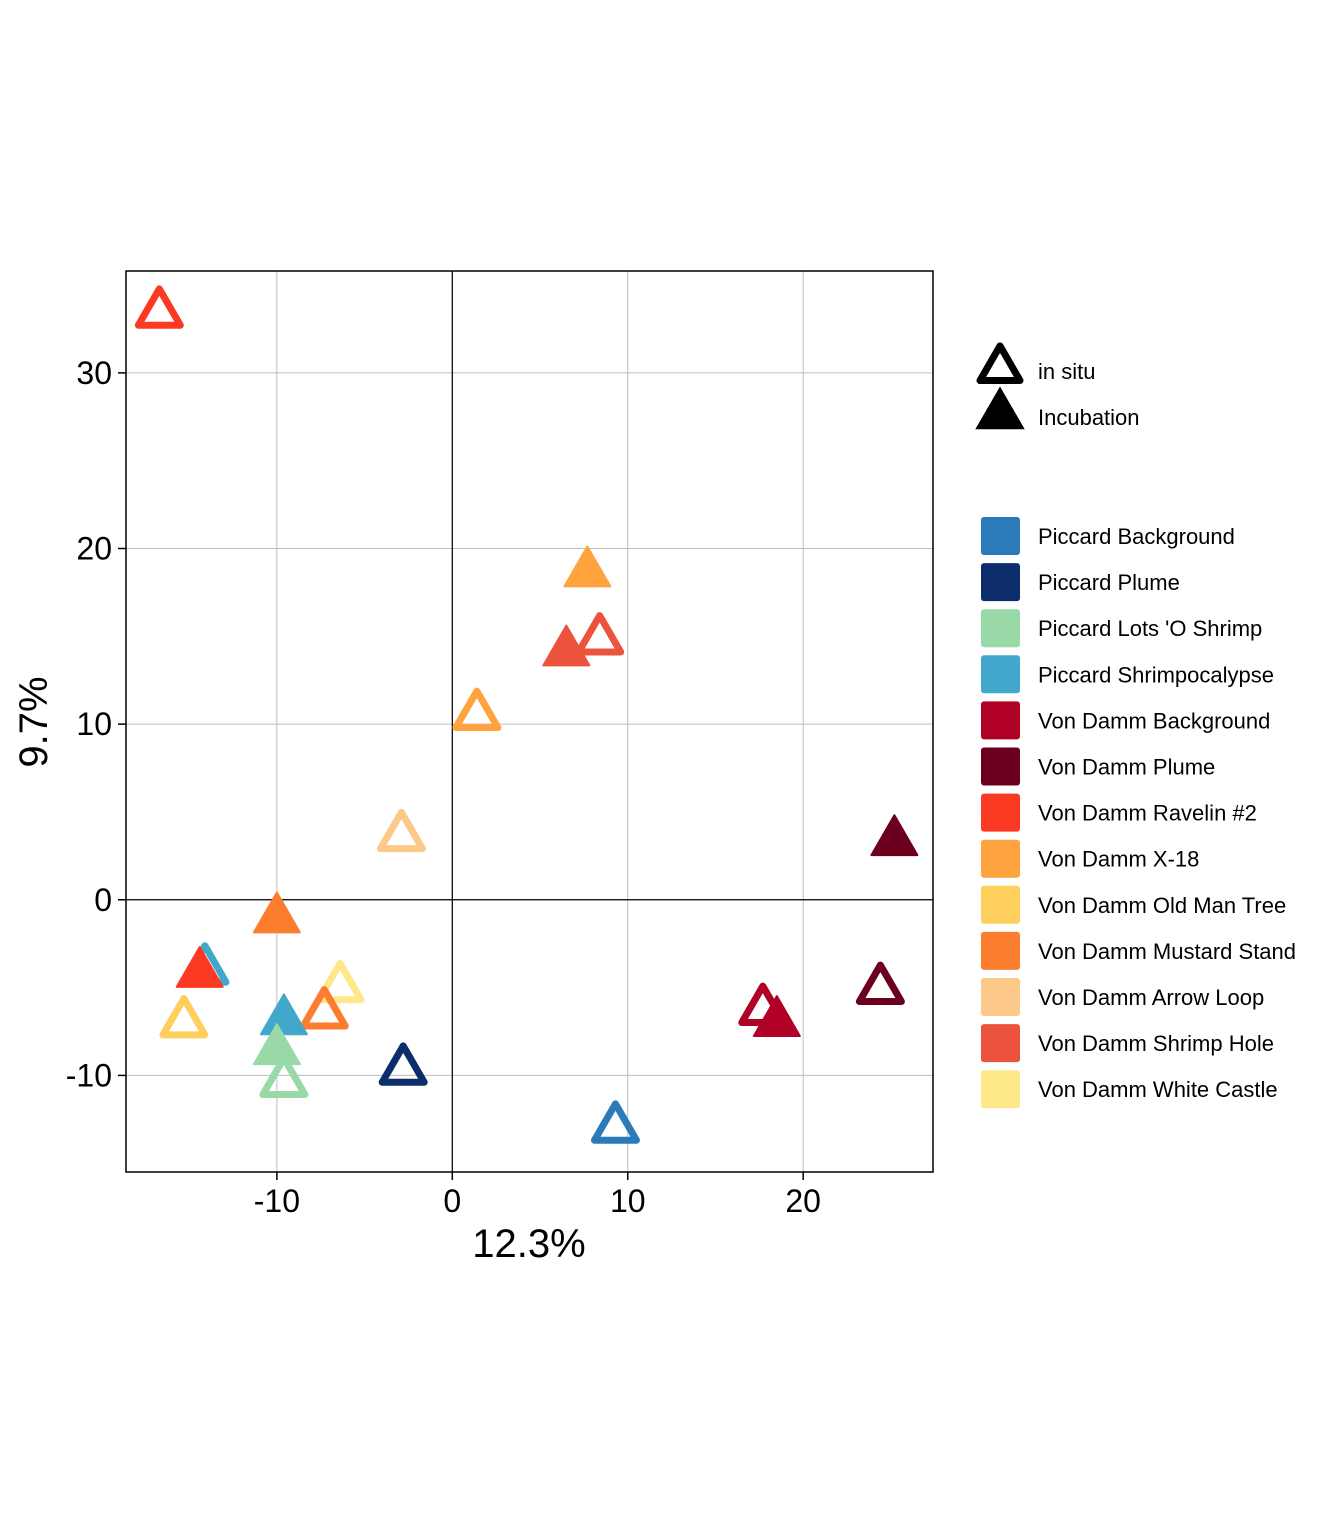 The width and height of the screenshot is (1344, 1536). I want to click on x-axis-title: 12.3%, so click(528, 1244).